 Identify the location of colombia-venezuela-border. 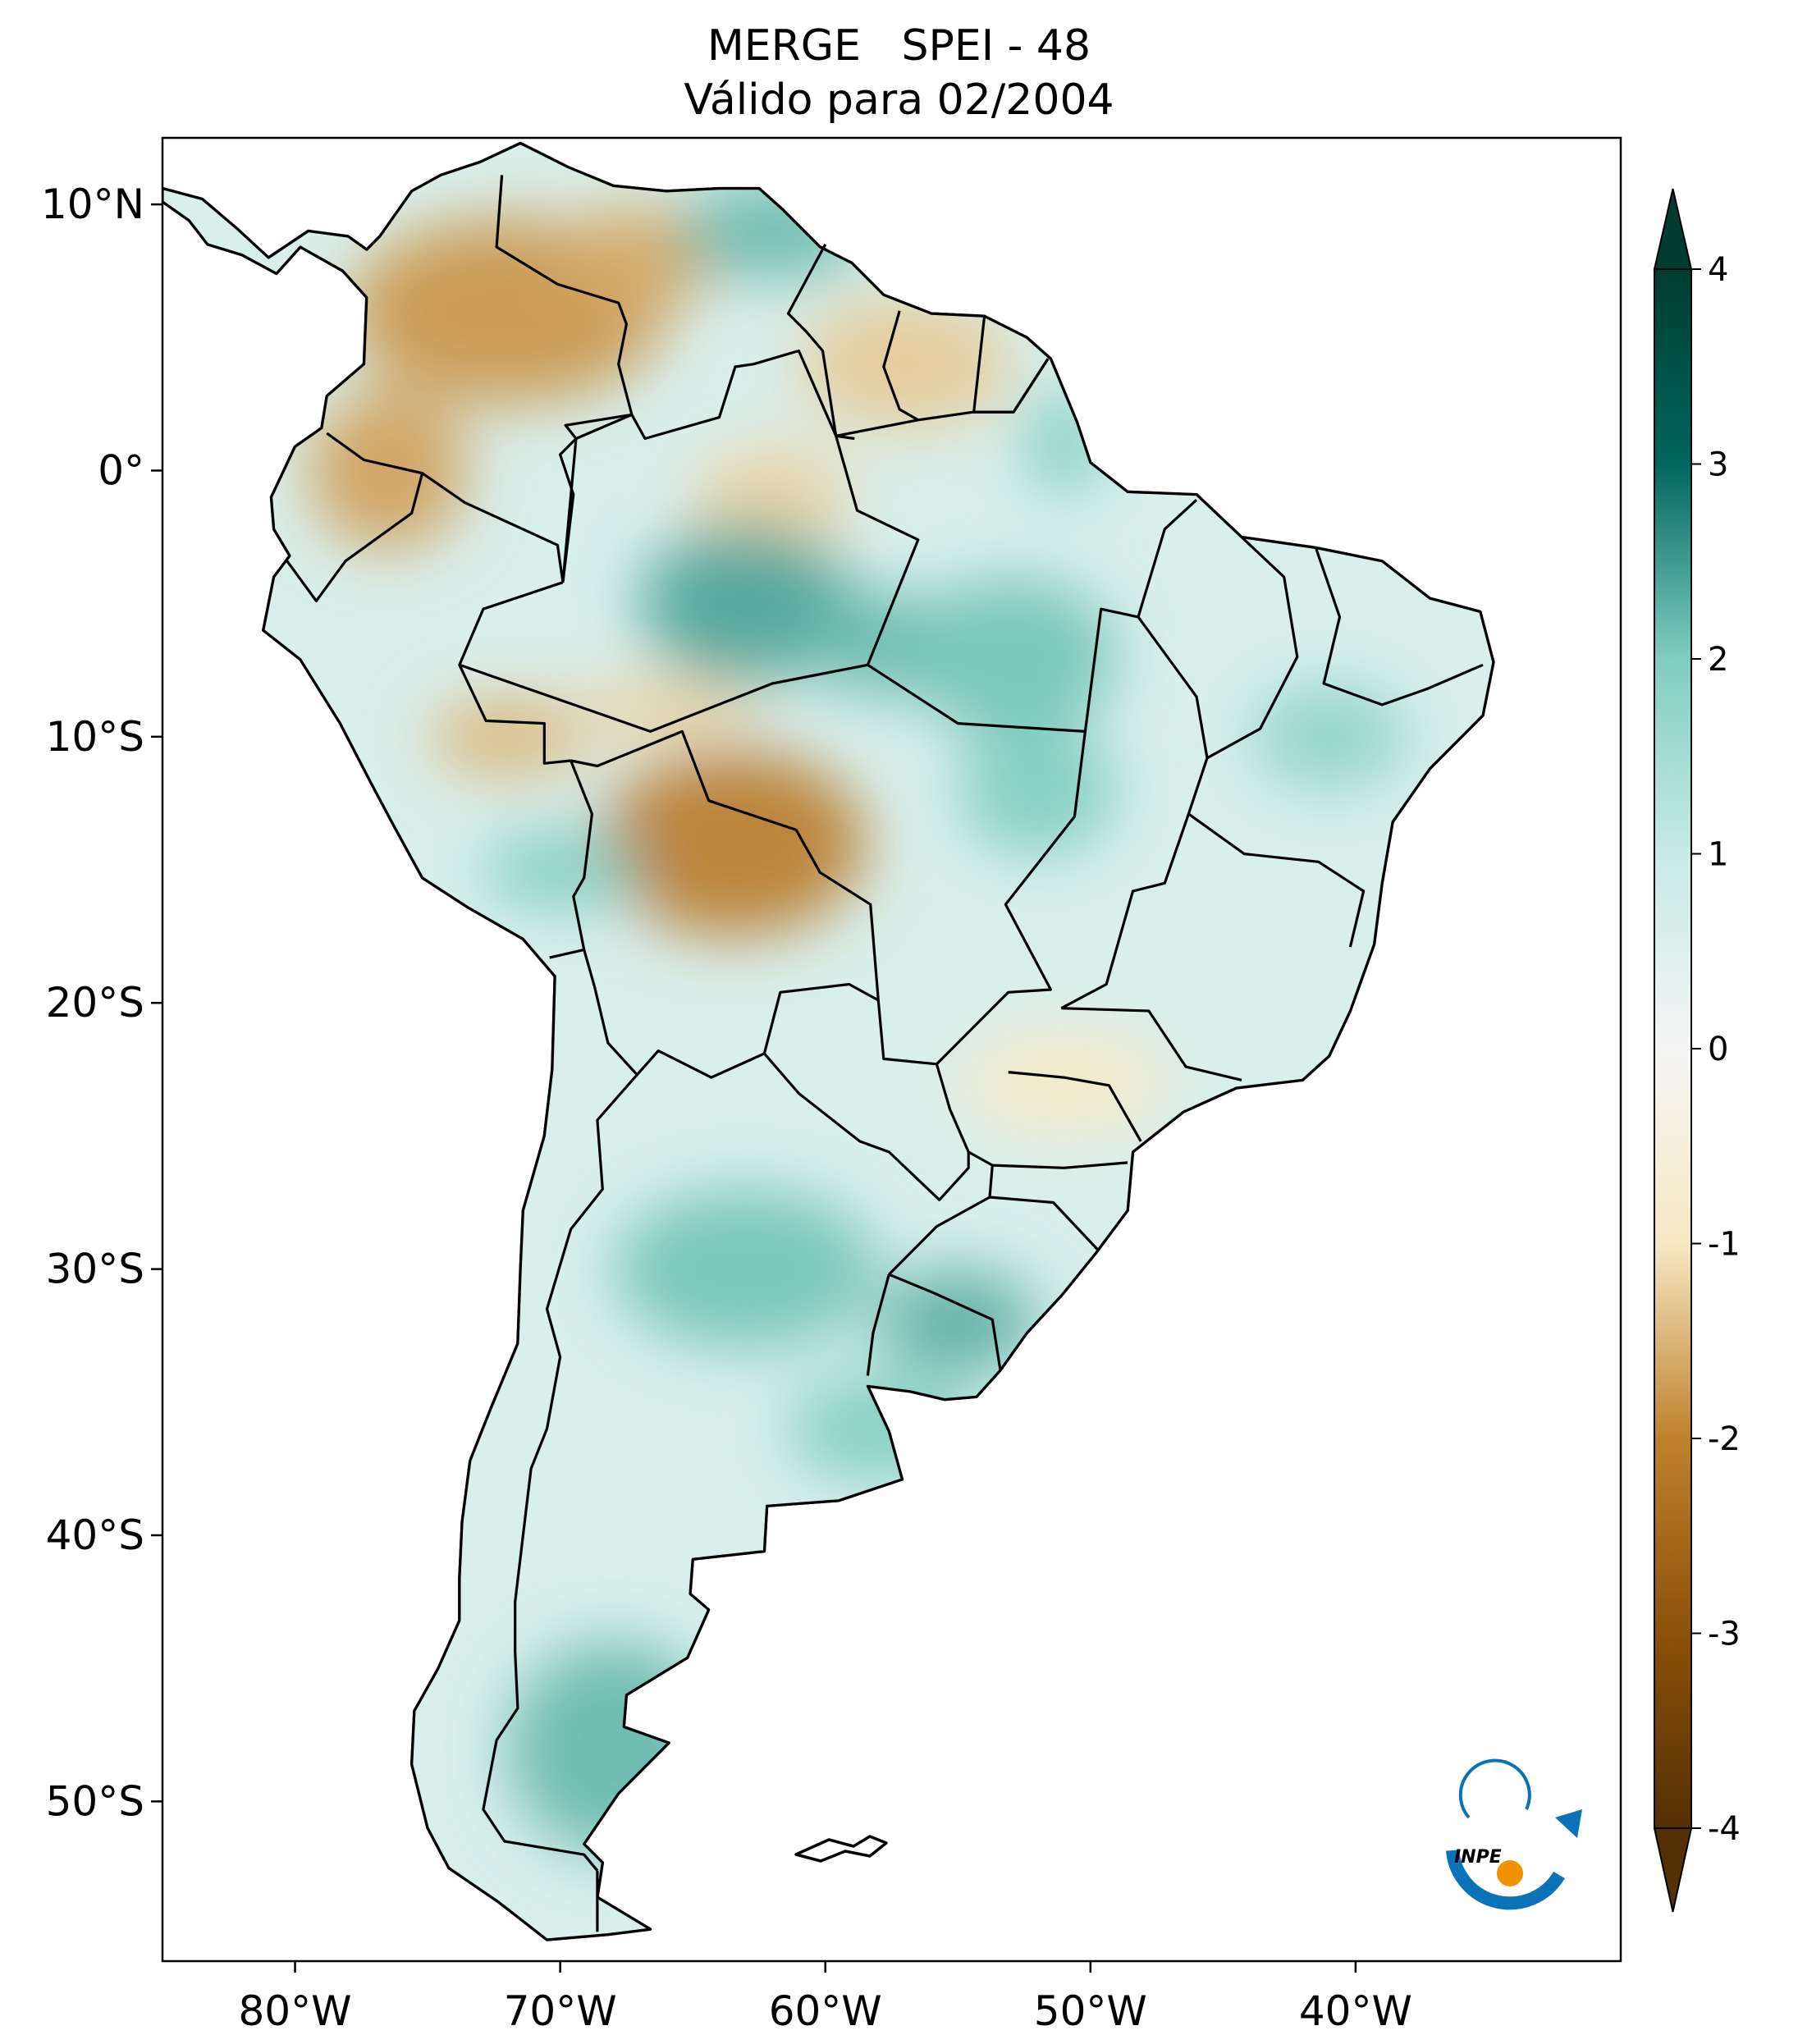
(564, 379).